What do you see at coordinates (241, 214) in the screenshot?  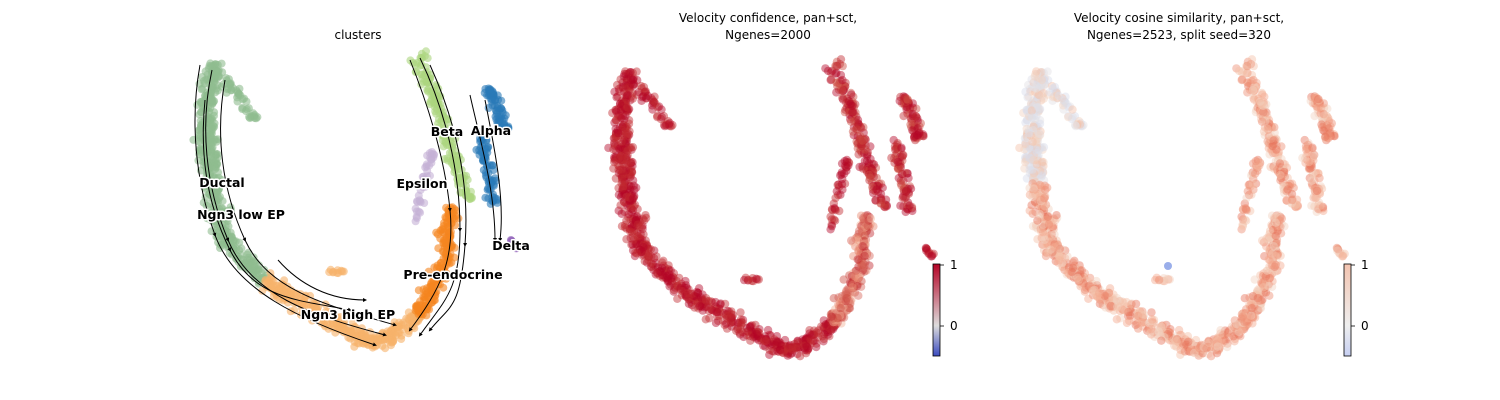 I see `cluster-label-ngn3-low-ep: Ngn3 low EP` at bounding box center [241, 214].